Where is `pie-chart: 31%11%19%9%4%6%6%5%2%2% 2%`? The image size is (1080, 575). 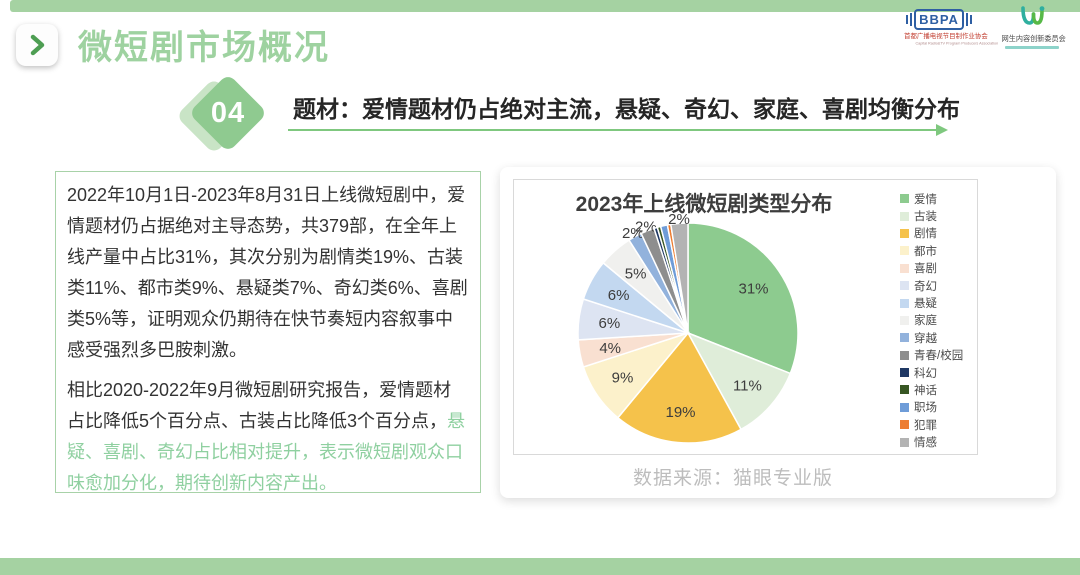 pie-chart: 31%11%19%9%4%6%6%5%2%2% 2% is located at coordinates (688, 327).